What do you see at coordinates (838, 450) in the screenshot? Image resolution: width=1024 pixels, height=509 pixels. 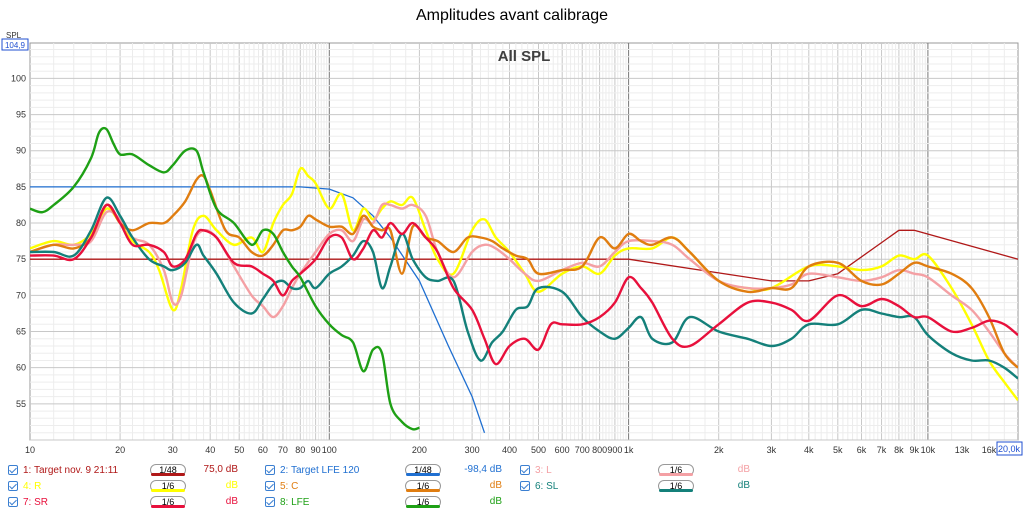 I see `x-tick-label: 5k` at bounding box center [838, 450].